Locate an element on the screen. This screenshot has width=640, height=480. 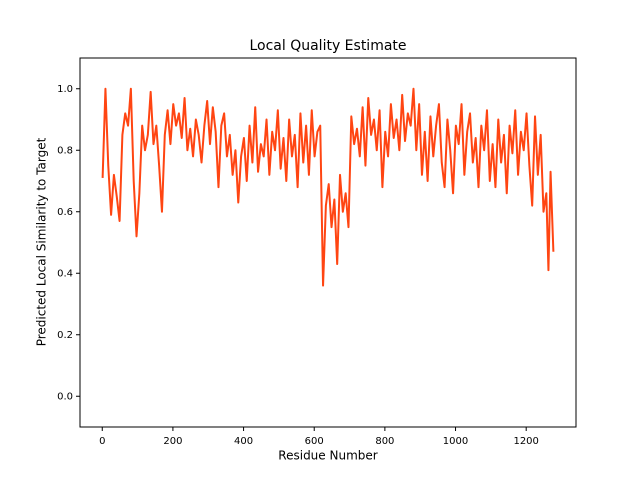
x-axis-label: Residue Number is located at coordinates (327, 456).